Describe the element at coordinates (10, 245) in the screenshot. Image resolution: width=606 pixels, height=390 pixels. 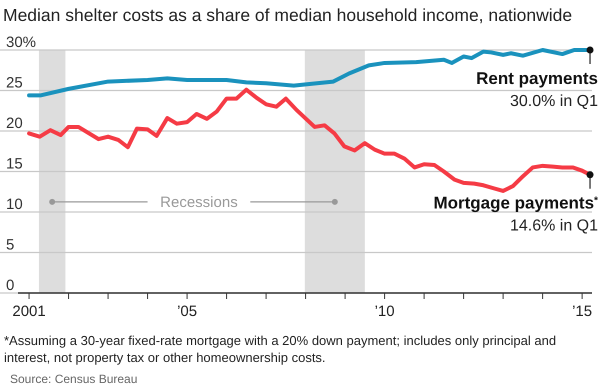
I see `y-tick-label: 5` at that location.